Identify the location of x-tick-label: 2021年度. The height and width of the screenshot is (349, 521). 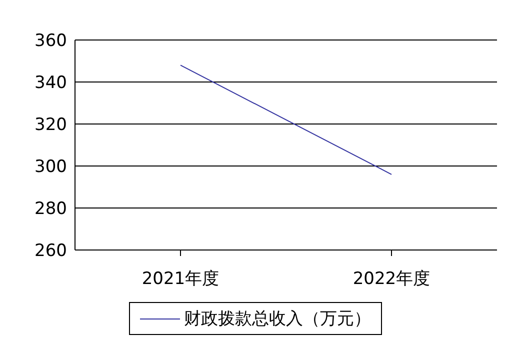
(181, 279).